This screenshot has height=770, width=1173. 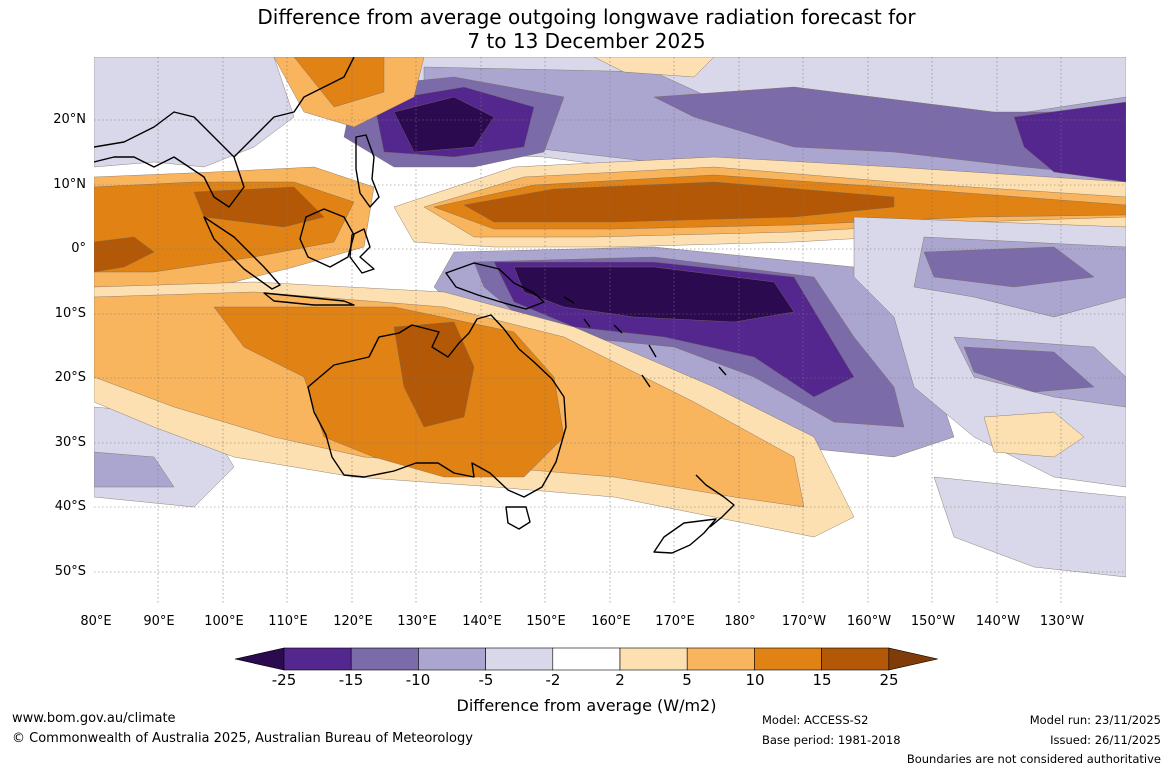 What do you see at coordinates (804, 621) in the screenshot?
I see `lon-label-170w: 170°W` at bounding box center [804, 621].